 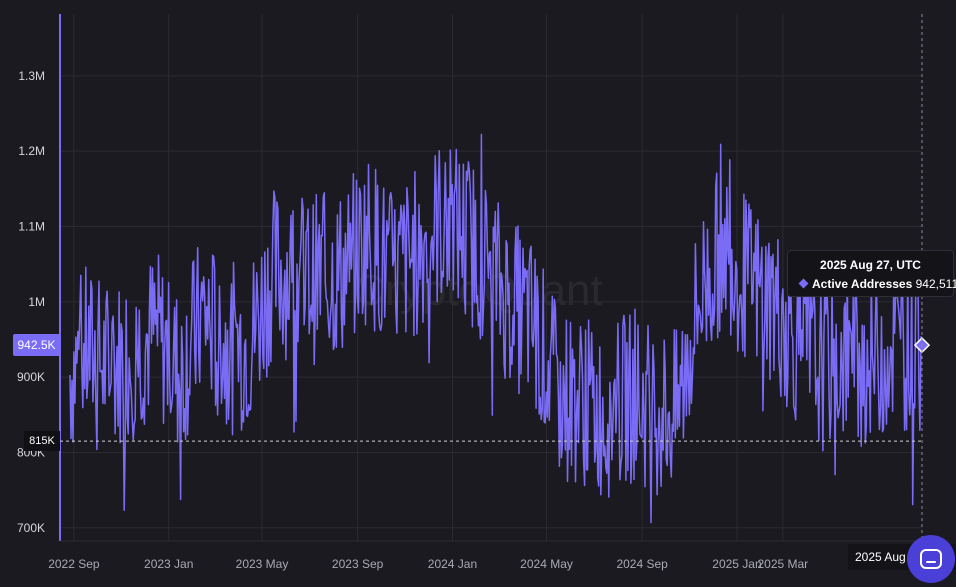 I want to click on x-tick-label: 2025 Mar, so click(x=782, y=564).